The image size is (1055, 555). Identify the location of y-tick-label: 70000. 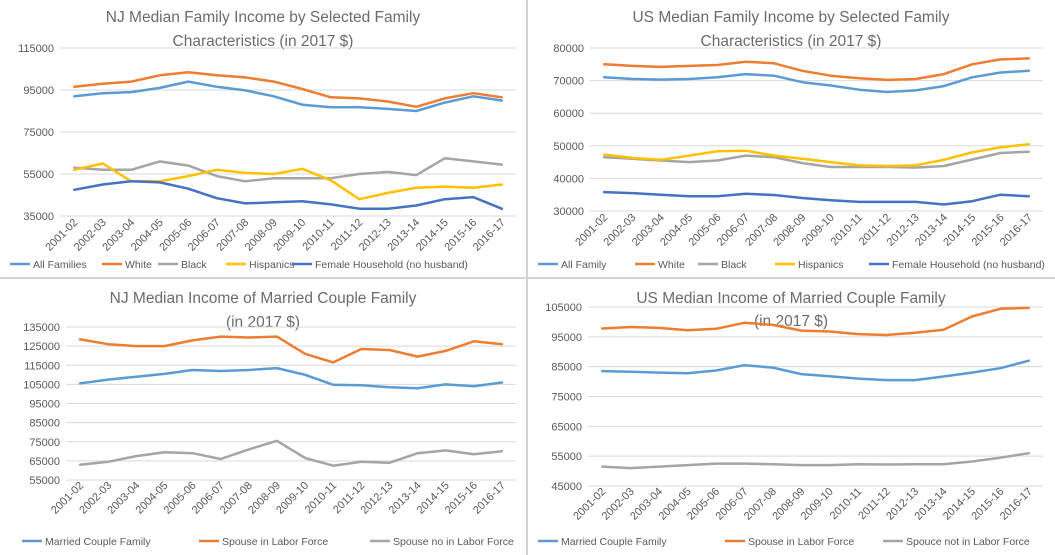
(568, 82).